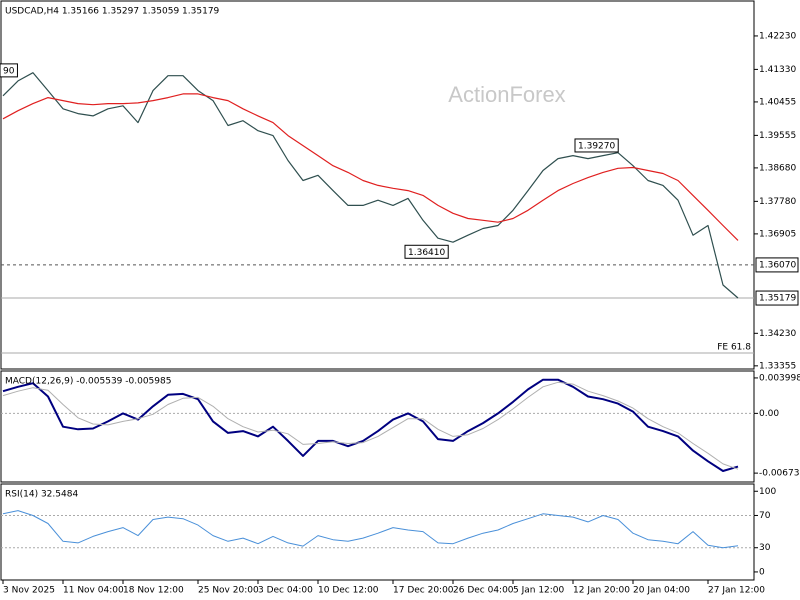  What do you see at coordinates (88, 382) in the screenshot?
I see `panel-title: MACD(12,26,9) -0.005539 -0.005985` at bounding box center [88, 382].